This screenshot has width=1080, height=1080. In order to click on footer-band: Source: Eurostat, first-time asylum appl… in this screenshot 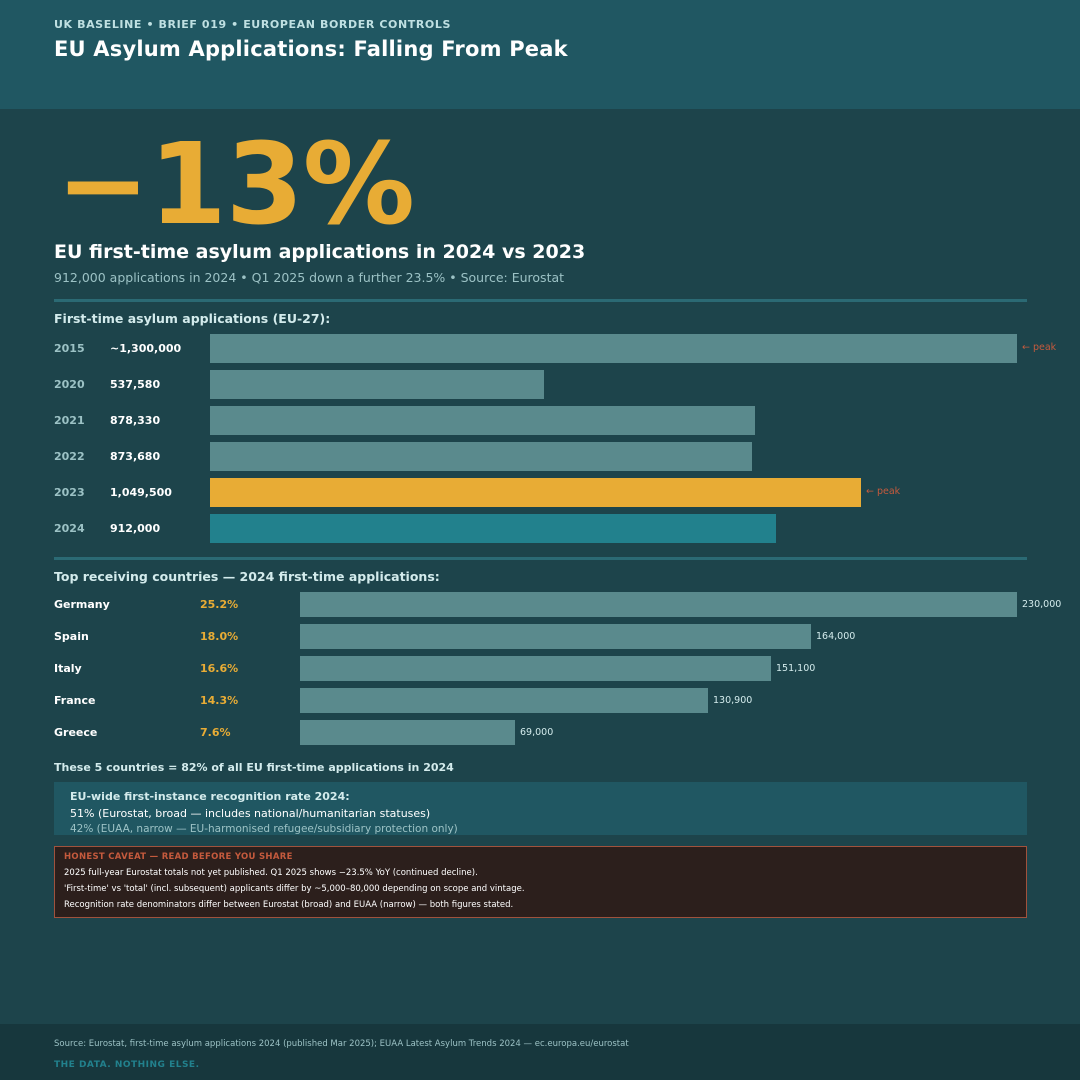, I will do `click(540, 1052)`.